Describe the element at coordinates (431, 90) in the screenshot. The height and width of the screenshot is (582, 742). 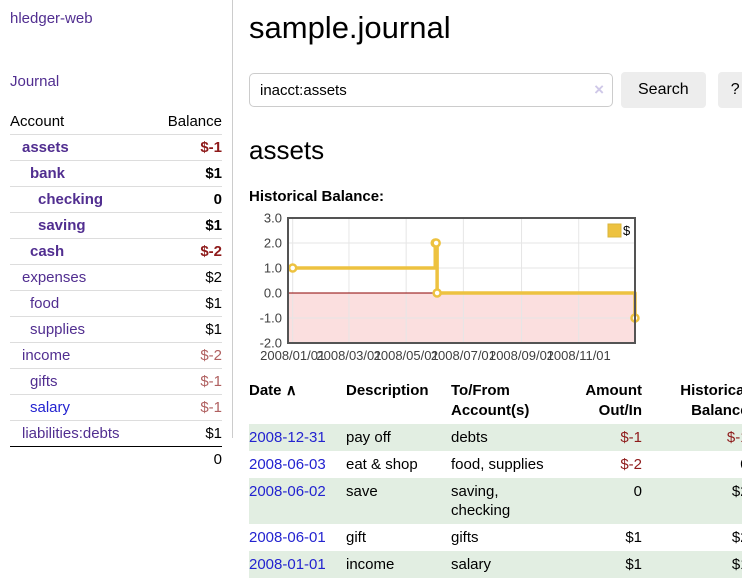
I see `search-input` at that location.